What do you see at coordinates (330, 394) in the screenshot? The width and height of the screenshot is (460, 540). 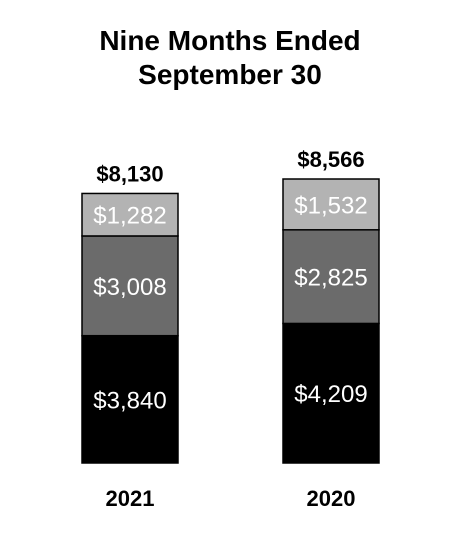 I see `segment-label-2020-0: $4,209` at bounding box center [330, 394].